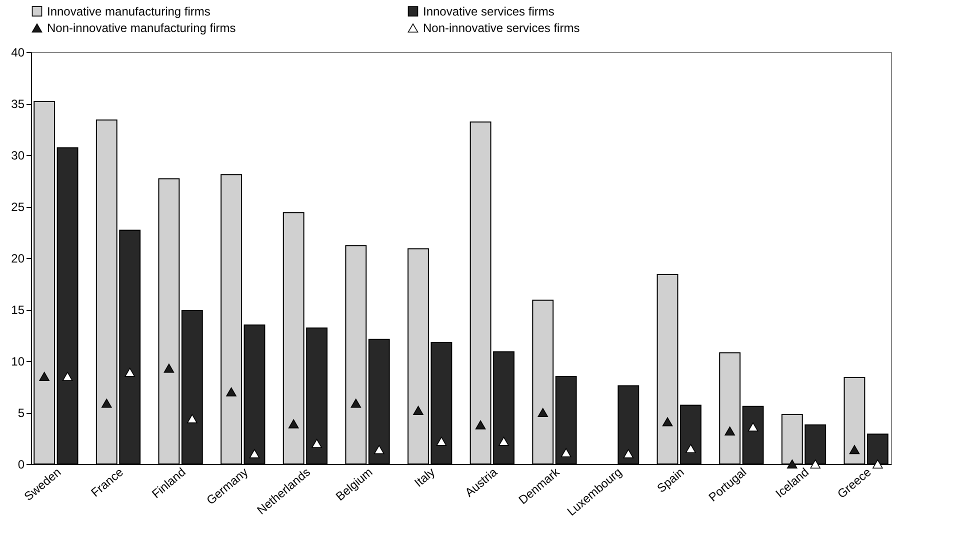 The width and height of the screenshot is (958, 545). Describe the element at coordinates (18, 104) in the screenshot. I see `y-tick-label: 35` at that location.